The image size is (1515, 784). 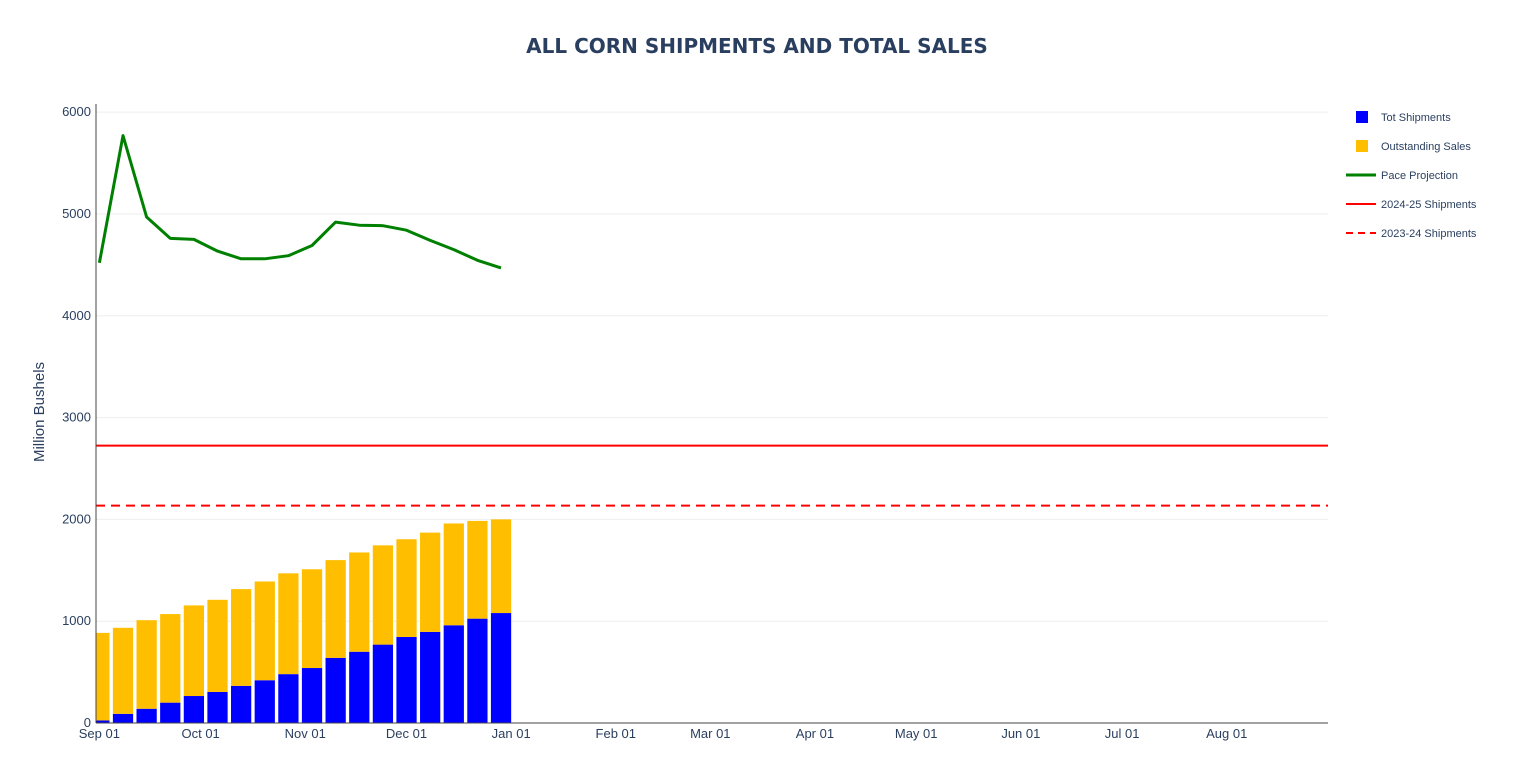 What do you see at coordinates (1226, 733) in the screenshot?
I see `x-tick-label: Aug 01` at bounding box center [1226, 733].